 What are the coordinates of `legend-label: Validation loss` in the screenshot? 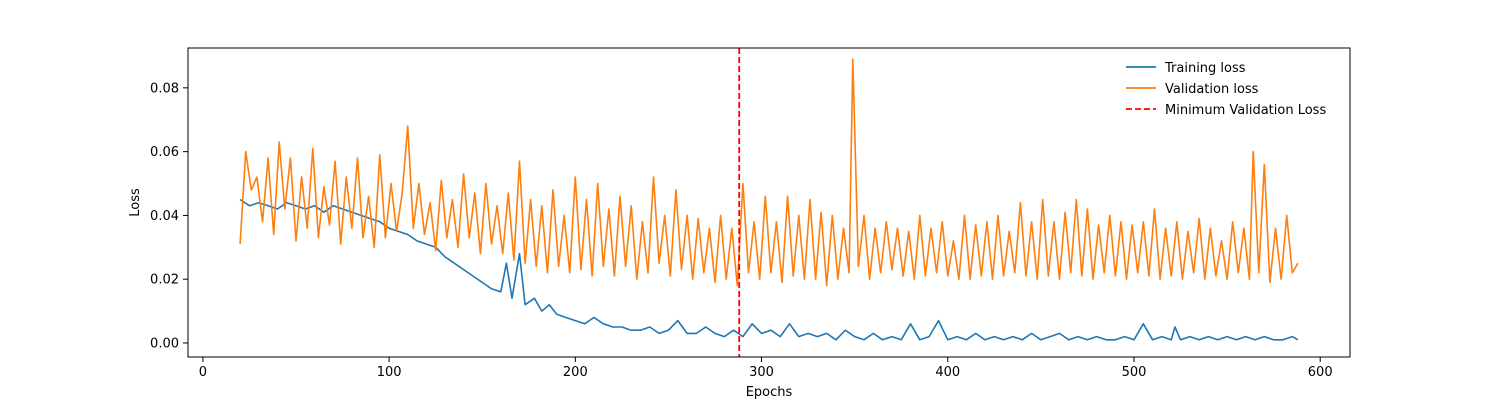 It's located at (1212, 89).